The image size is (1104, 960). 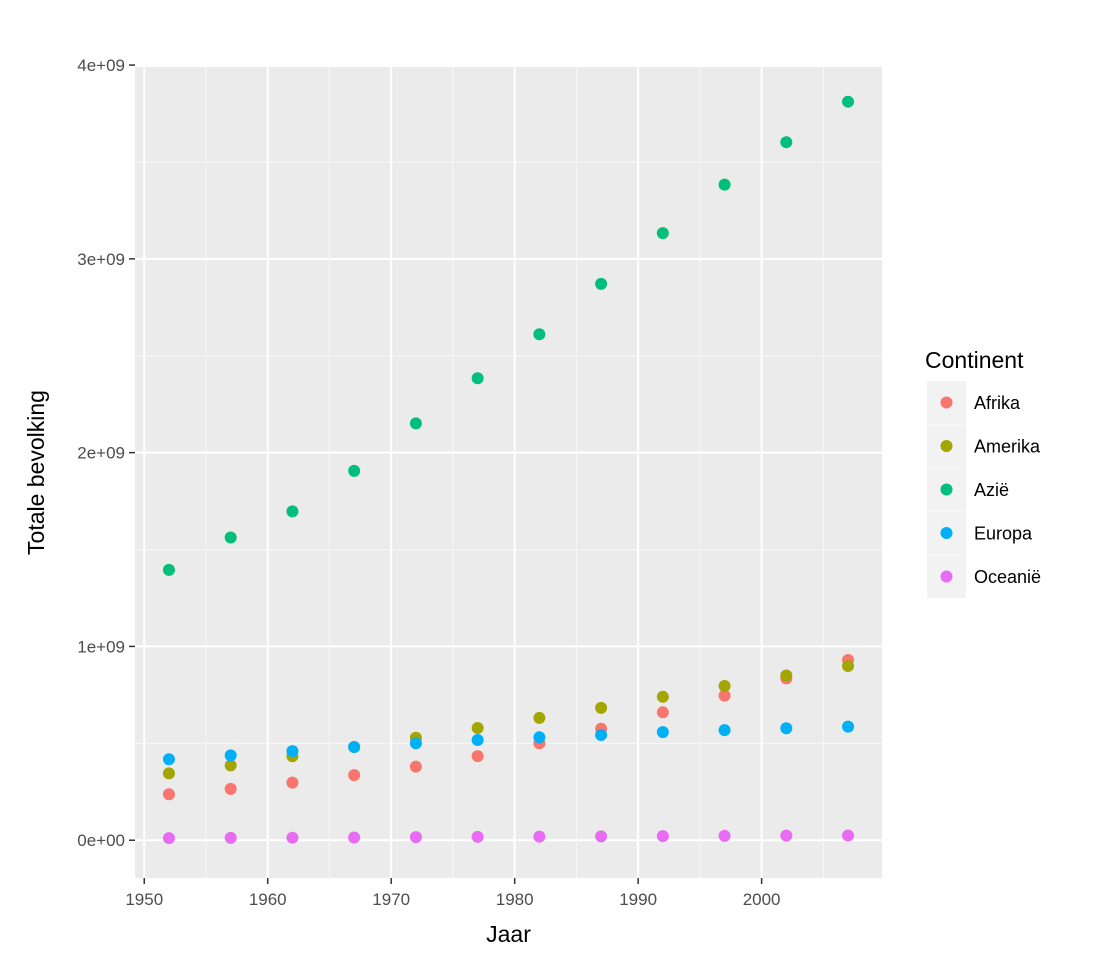 What do you see at coordinates (230, 765) in the screenshot?
I see `point-amerika-1957` at bounding box center [230, 765].